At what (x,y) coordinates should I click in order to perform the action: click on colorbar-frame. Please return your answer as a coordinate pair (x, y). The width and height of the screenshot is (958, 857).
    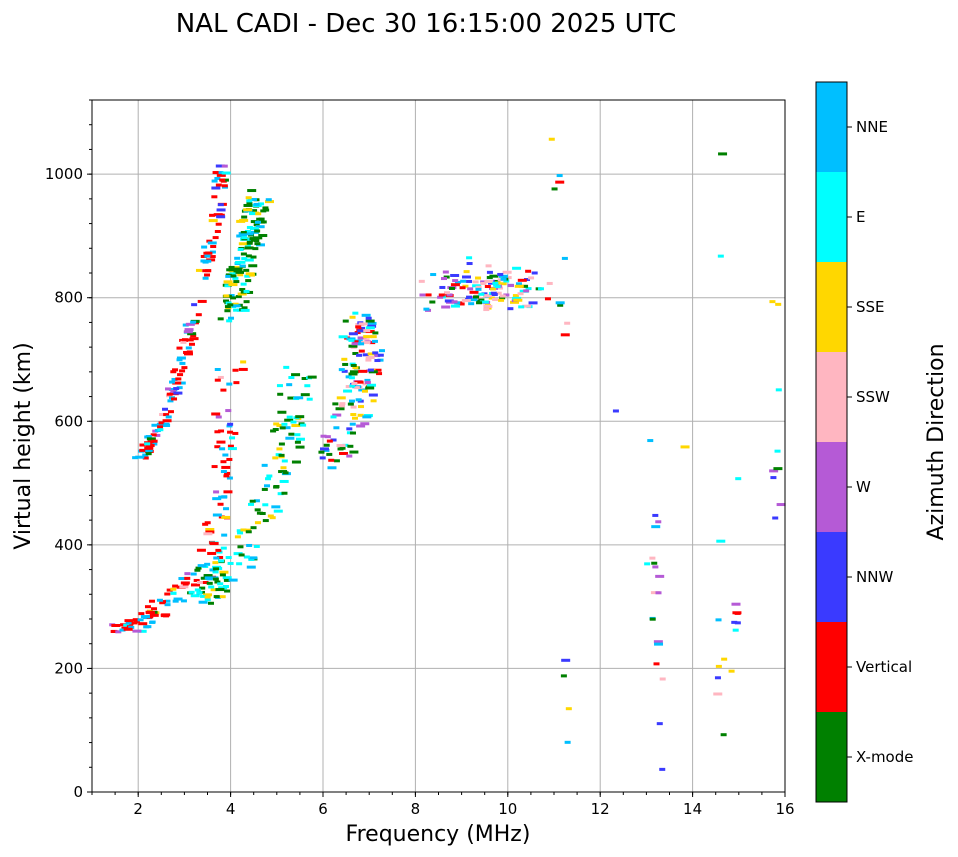
    Looking at the image, I should click on (831, 442).